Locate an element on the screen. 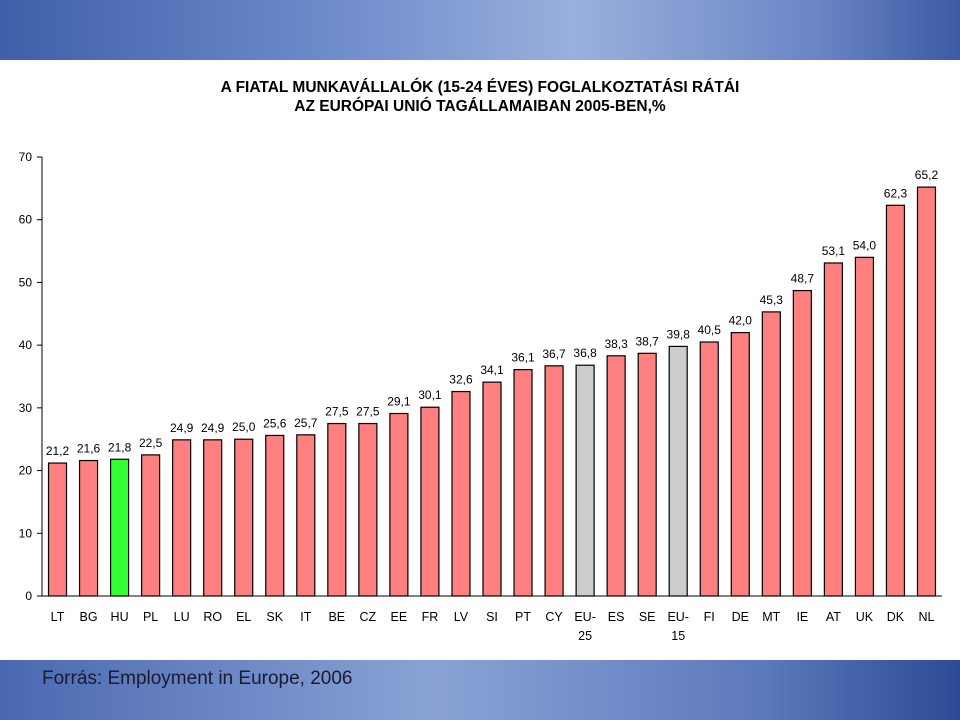 This screenshot has width=960, height=720. x-tick-label: SE is located at coordinates (647, 617).